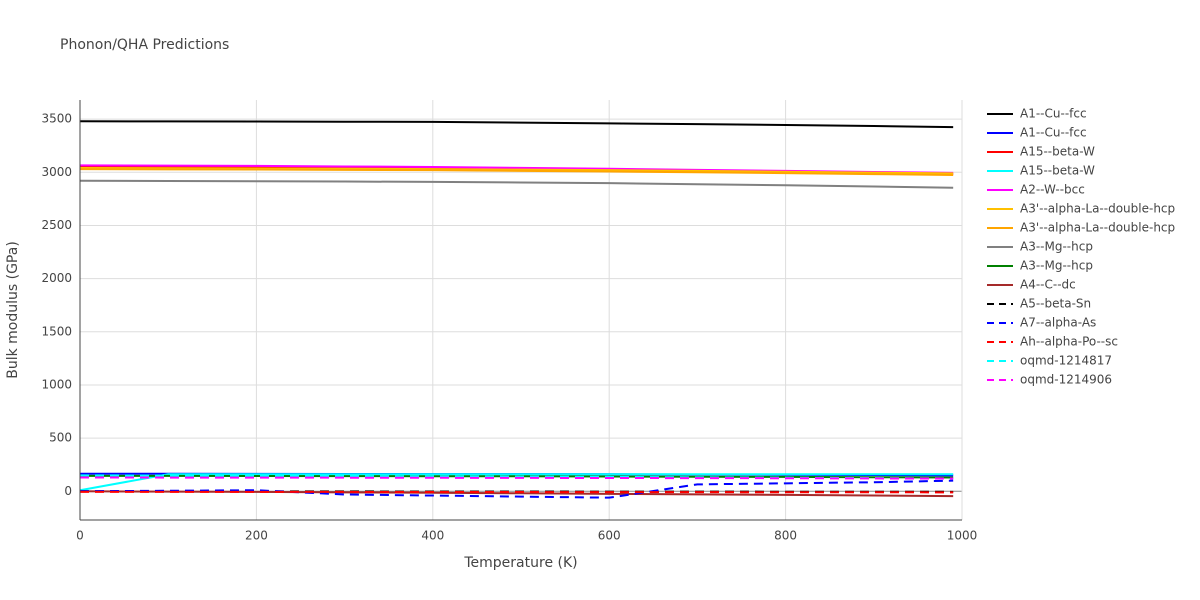 This screenshot has height=600, width=1200. Describe the element at coordinates (144, 45) in the screenshot. I see `chart-title: Phonon/QHA Predictions` at that location.